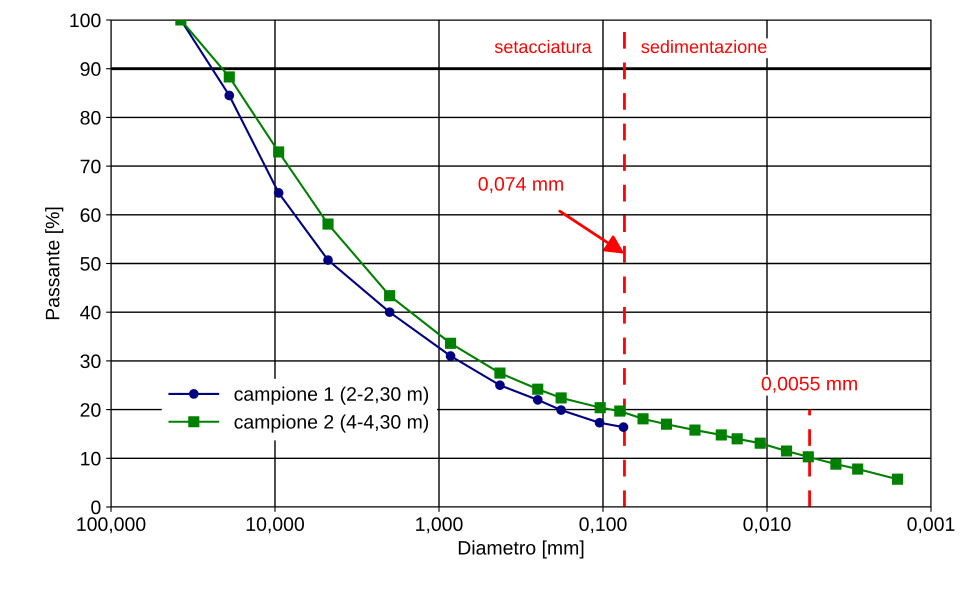 This screenshot has width=971, height=597. Describe the element at coordinates (543, 47) in the screenshot. I see `annotation: setacciatura` at that location.